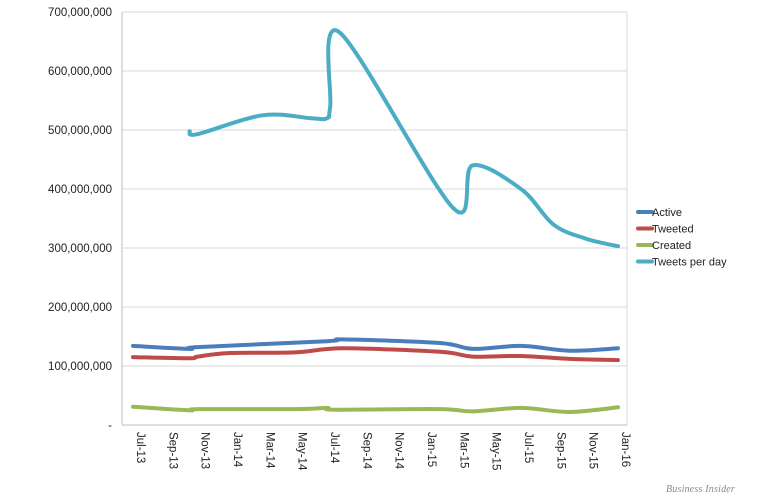 The width and height of the screenshot is (769, 503). I want to click on y-tick-label: 700,000,000, so click(80, 13).